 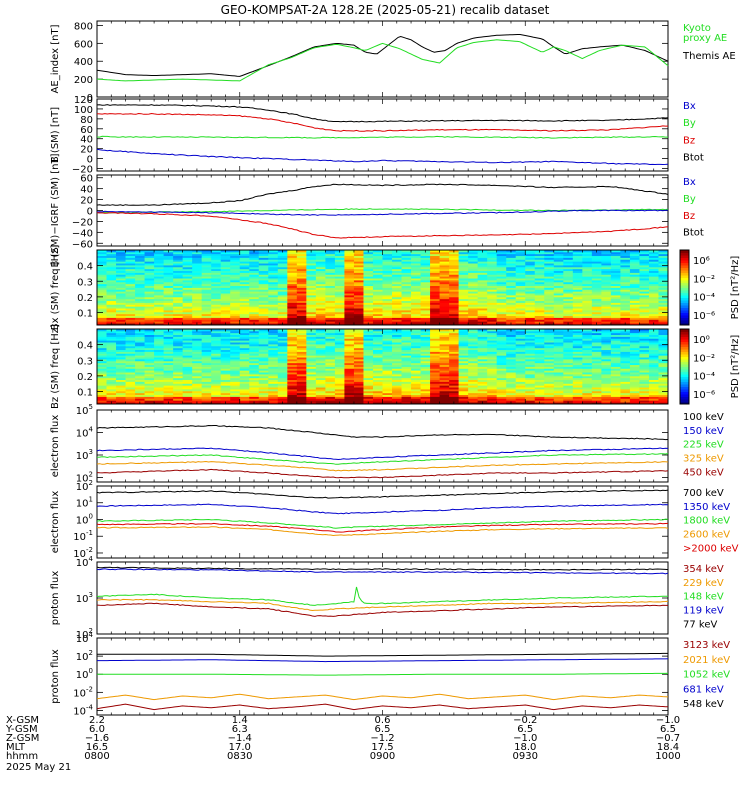 I want to click on colorbar-segment, so click(x=684, y=264).